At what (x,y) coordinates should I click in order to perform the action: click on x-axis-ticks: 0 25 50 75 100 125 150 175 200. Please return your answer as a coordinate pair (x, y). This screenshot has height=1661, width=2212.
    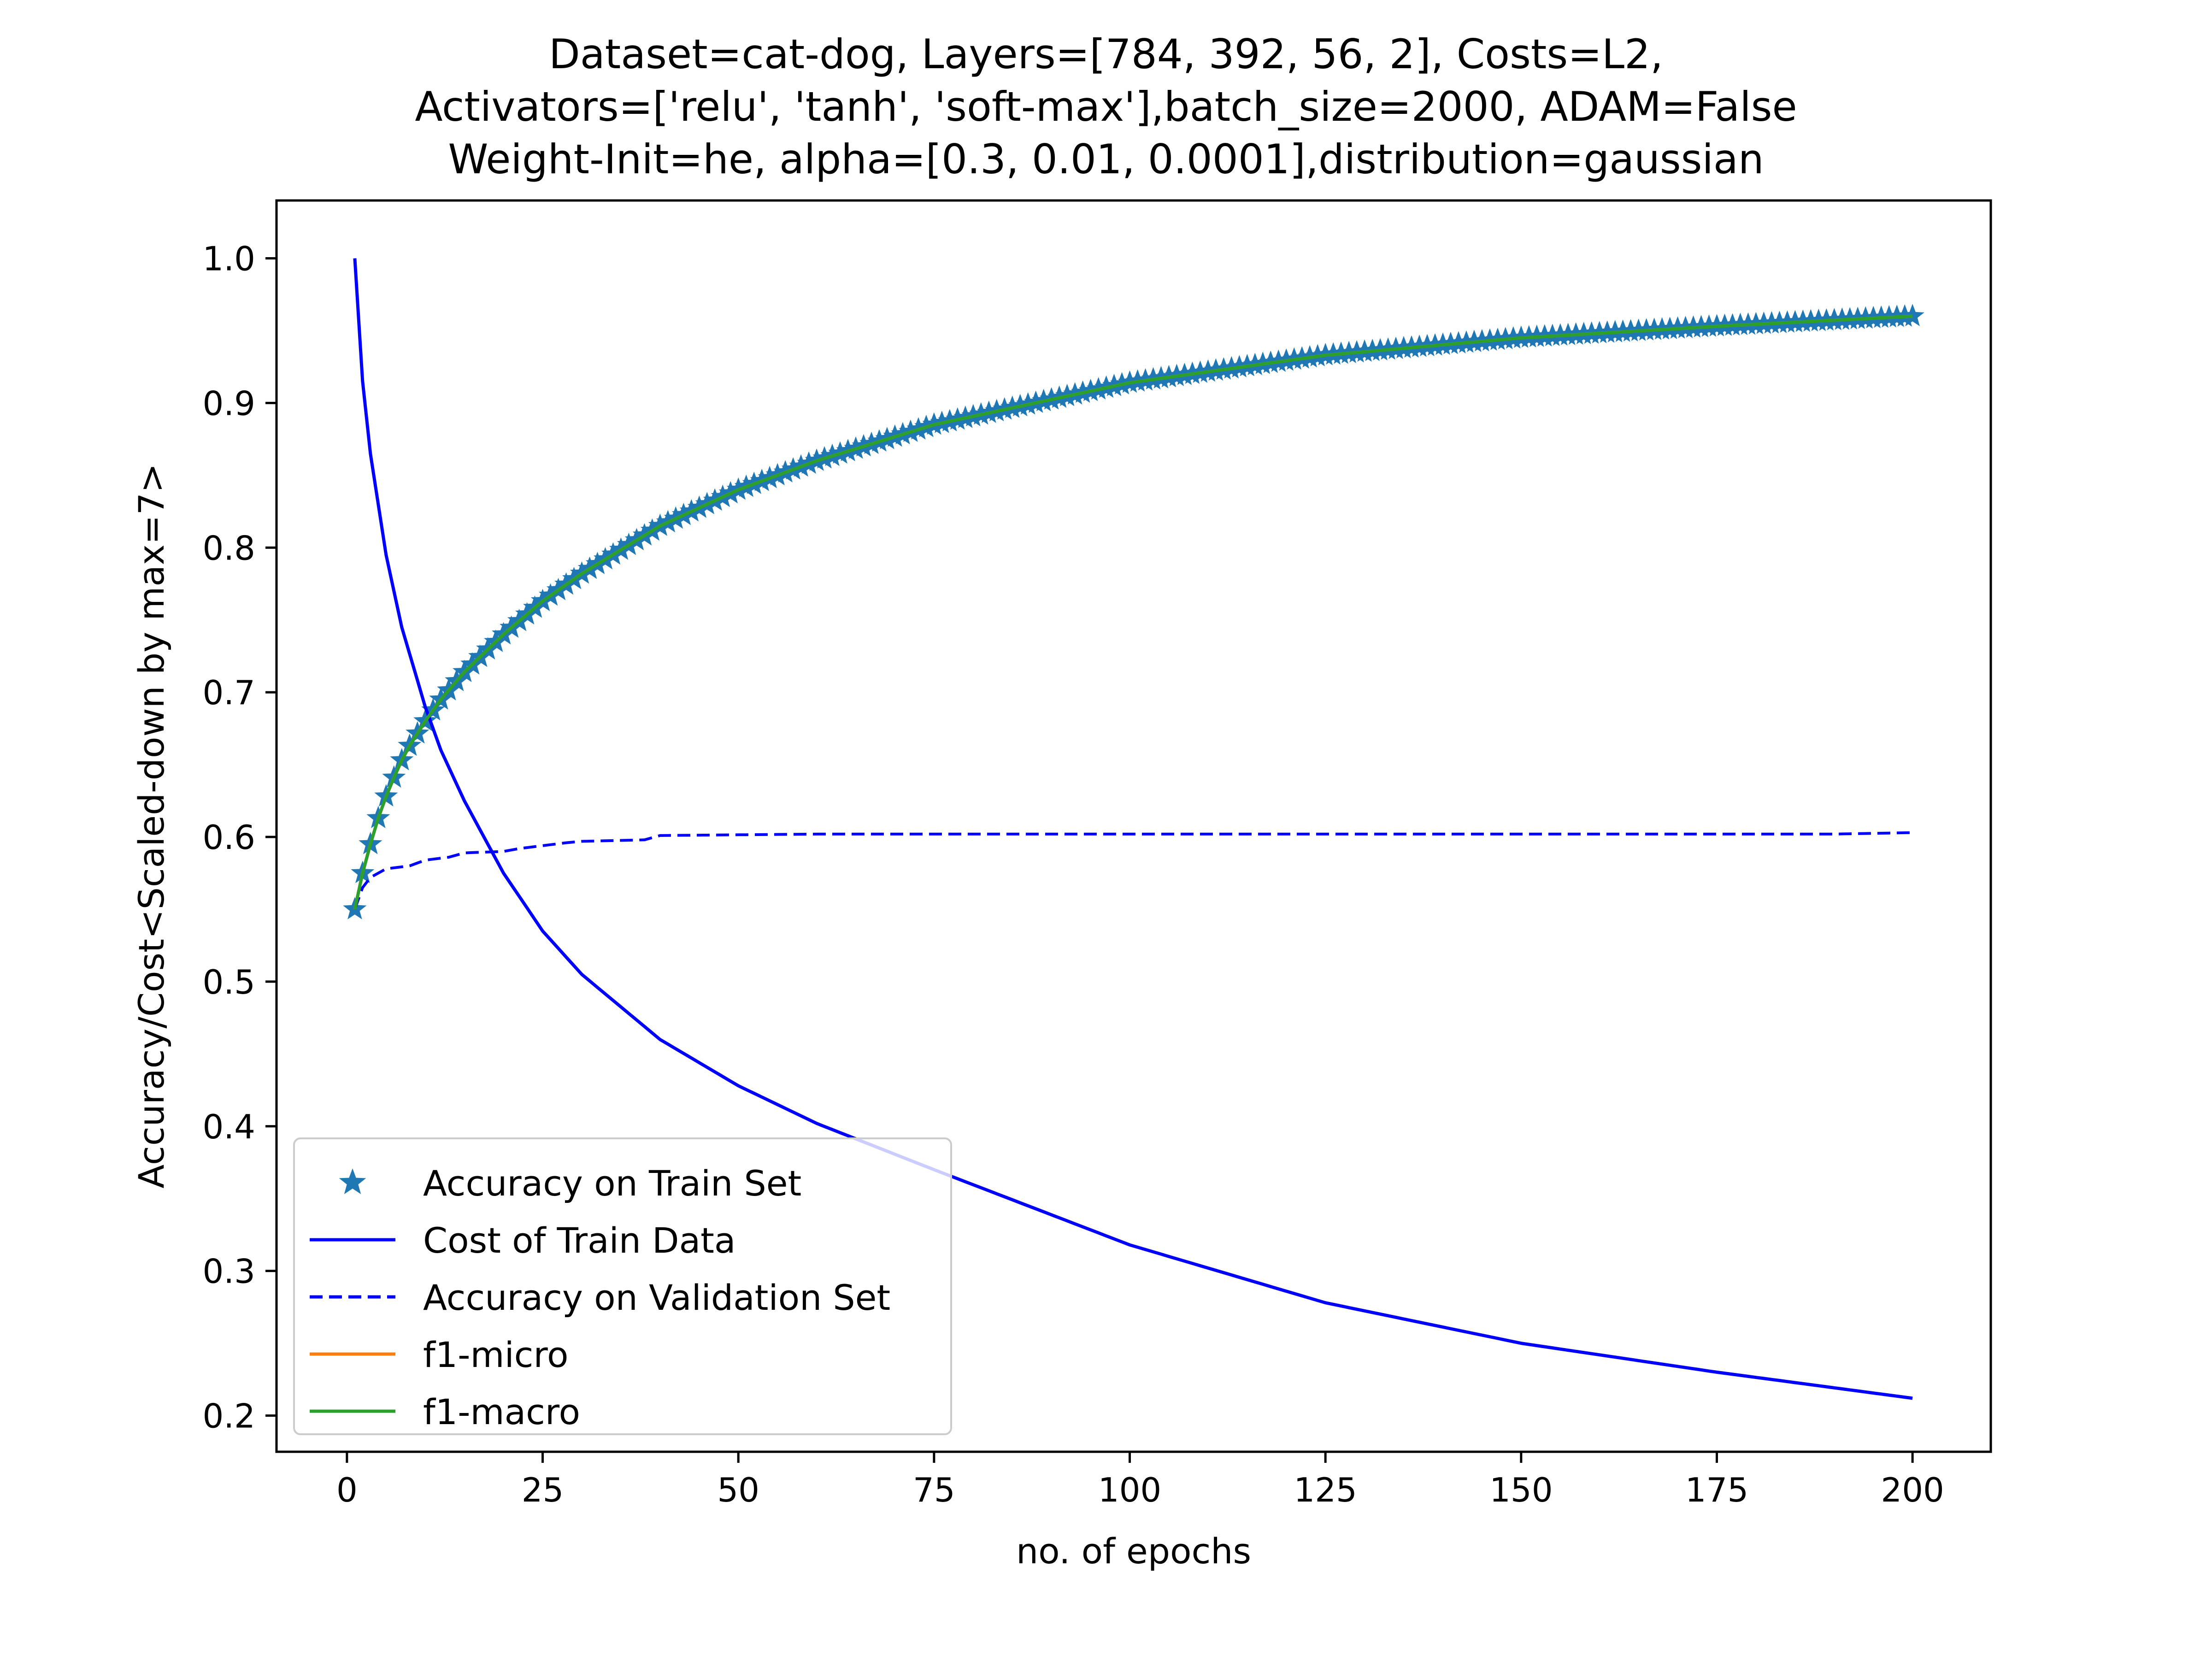
    Looking at the image, I should click on (1140, 1480).